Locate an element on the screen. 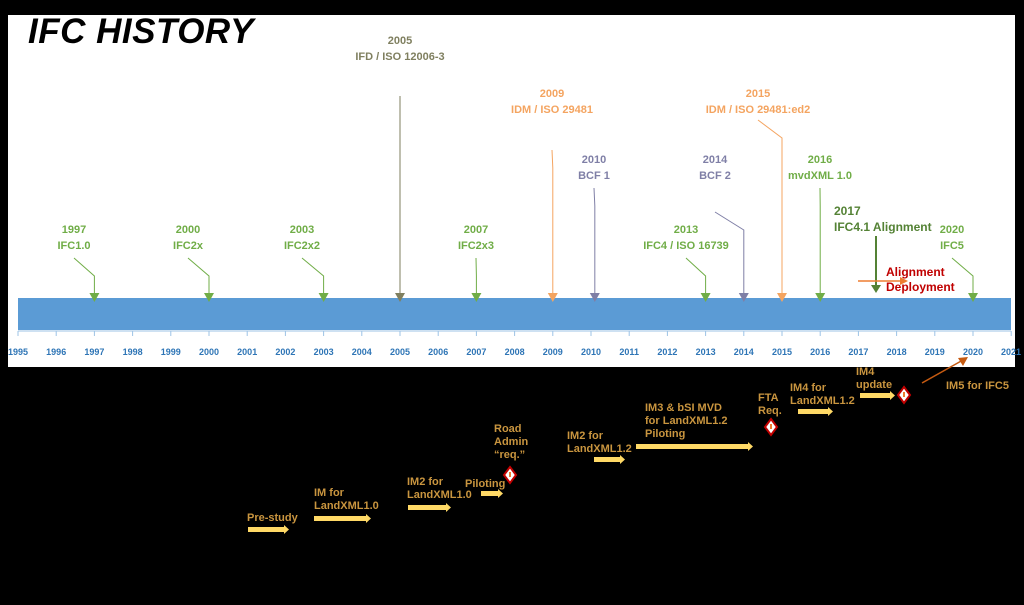 Image resolution: width=1024 pixels, height=605 pixels. milestone-name: IFC5 is located at coordinates (952, 246).